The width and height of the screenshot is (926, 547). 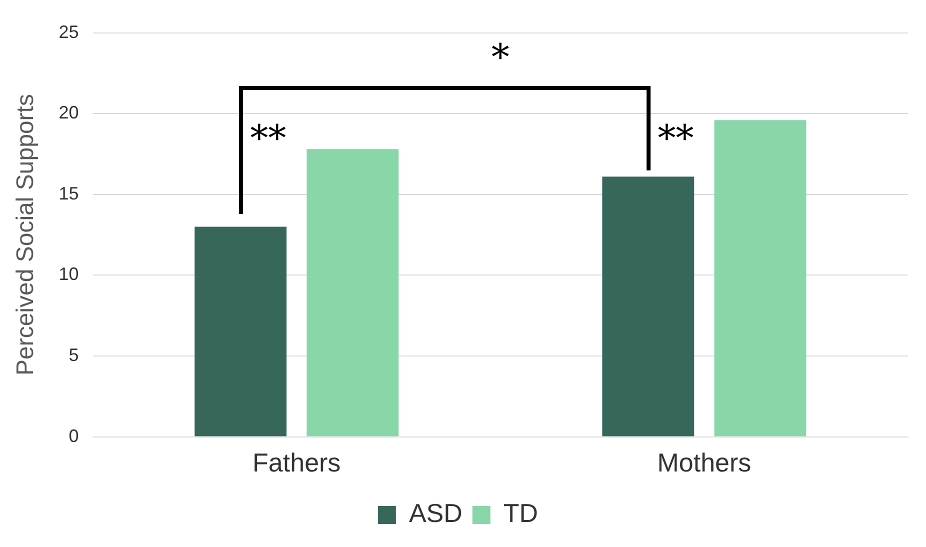 What do you see at coordinates (68, 193) in the screenshot?
I see `y-tick-label: 15` at bounding box center [68, 193].